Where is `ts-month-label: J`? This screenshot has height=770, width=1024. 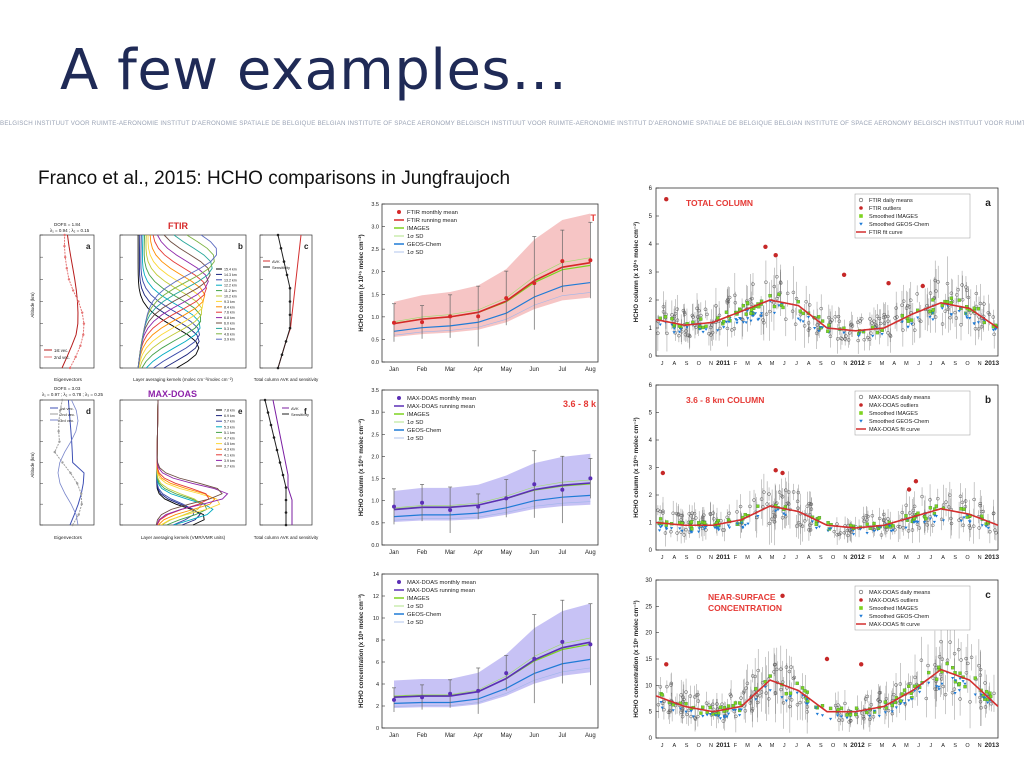
ts-month-label: J is located at coordinates (918, 746).